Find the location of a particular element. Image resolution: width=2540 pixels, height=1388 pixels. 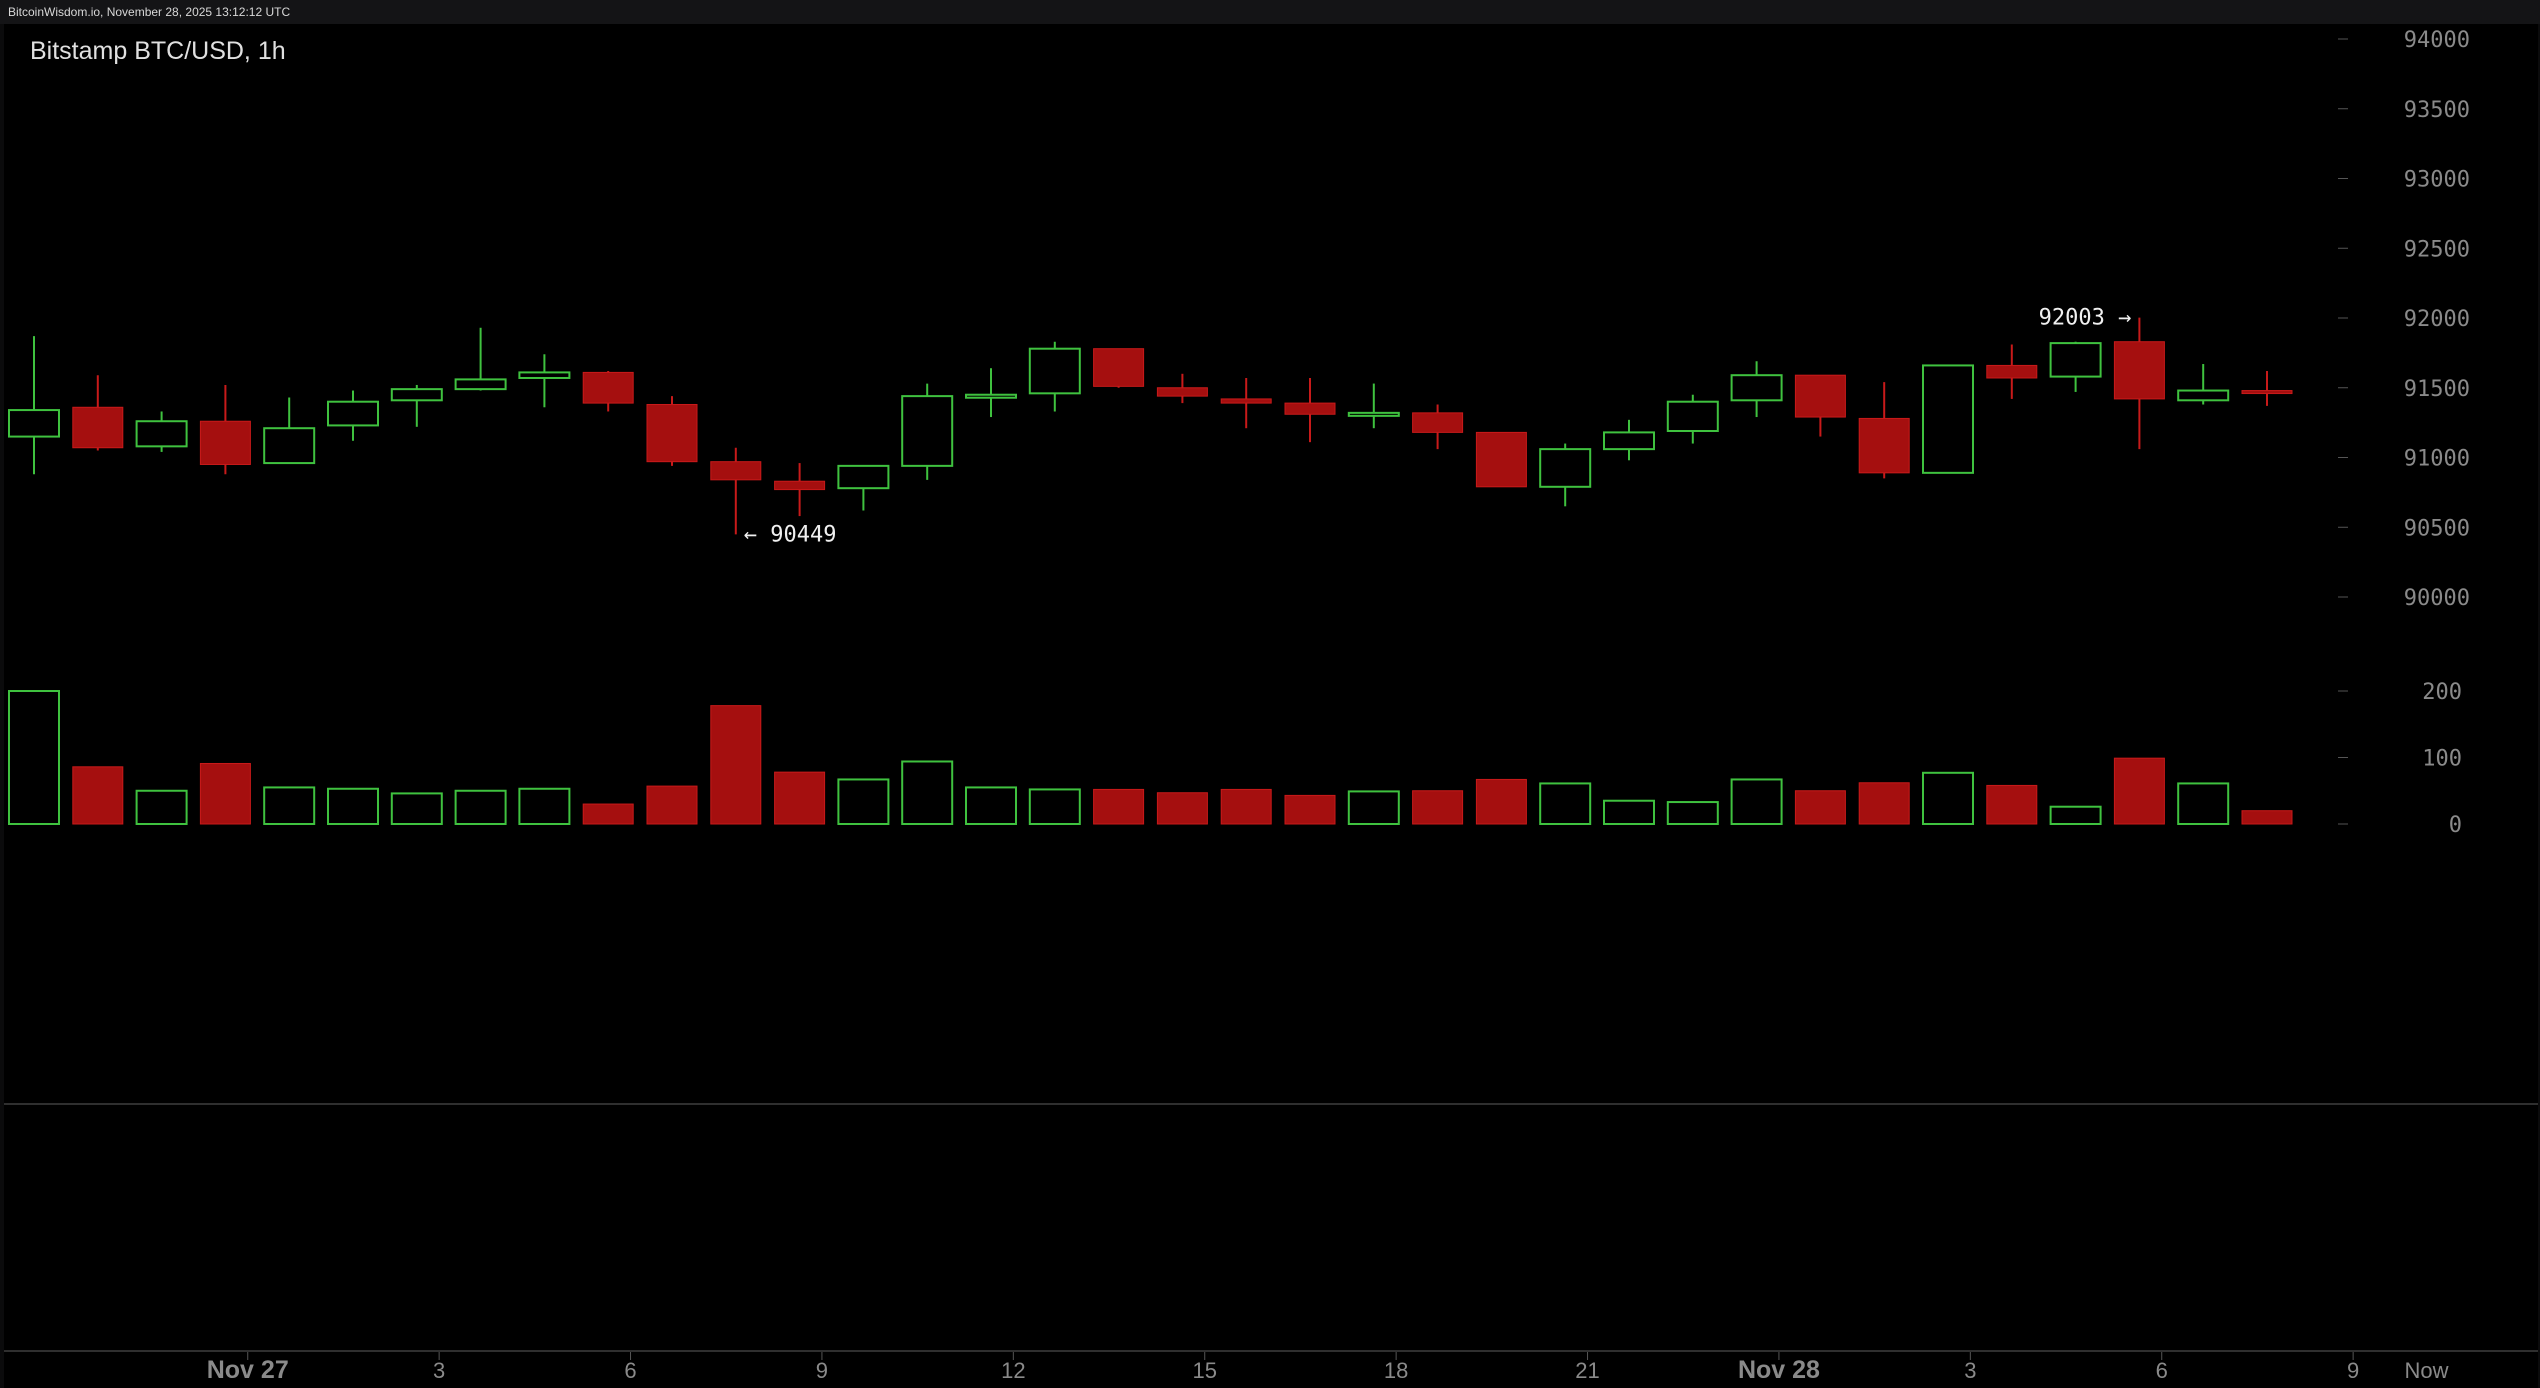

candles is located at coordinates (1150, 426).